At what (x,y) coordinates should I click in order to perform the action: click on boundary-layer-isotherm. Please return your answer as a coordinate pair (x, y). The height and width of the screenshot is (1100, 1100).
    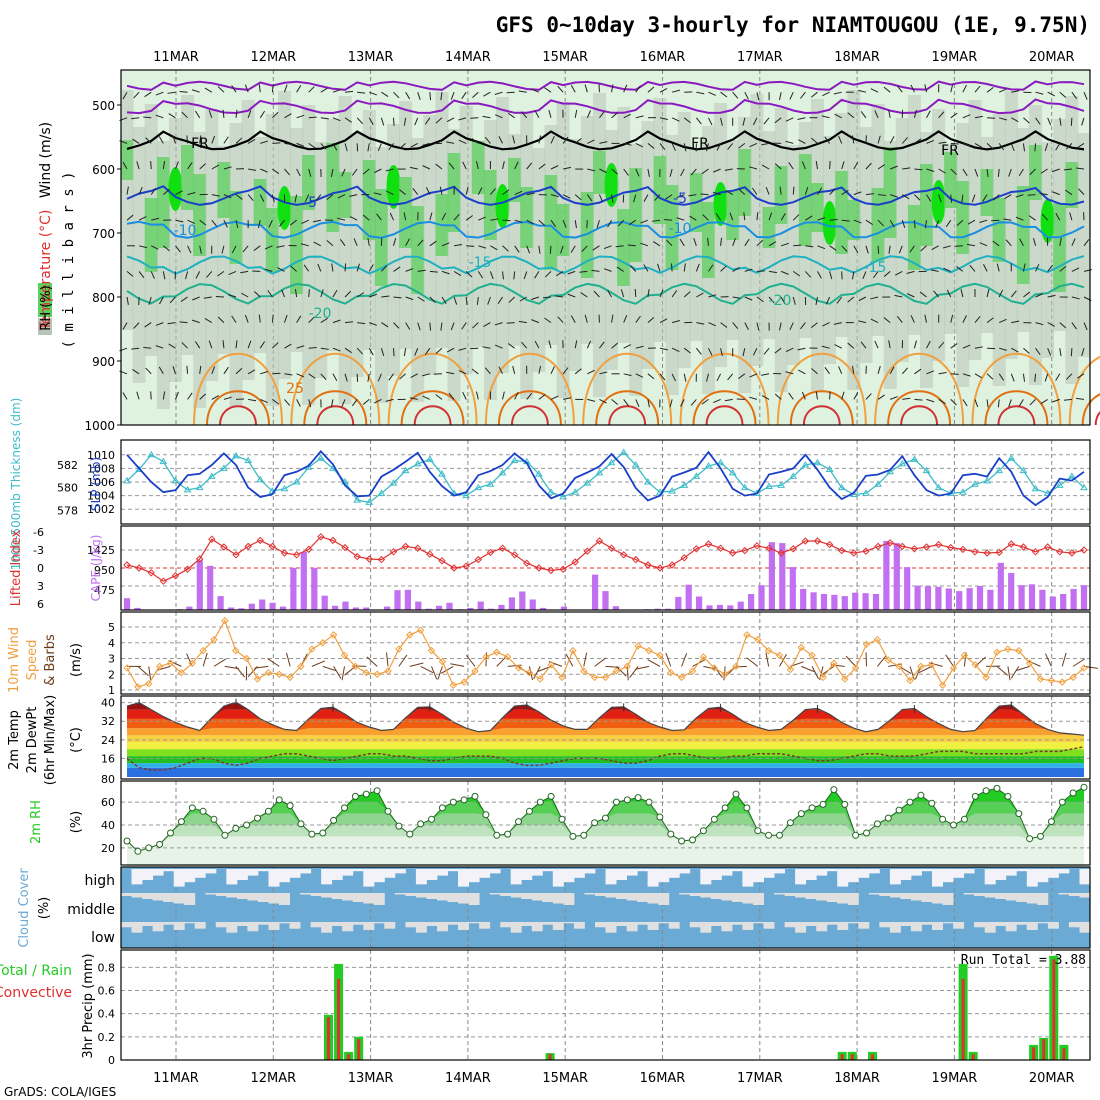
    Looking at the image, I should click on (821, 389).